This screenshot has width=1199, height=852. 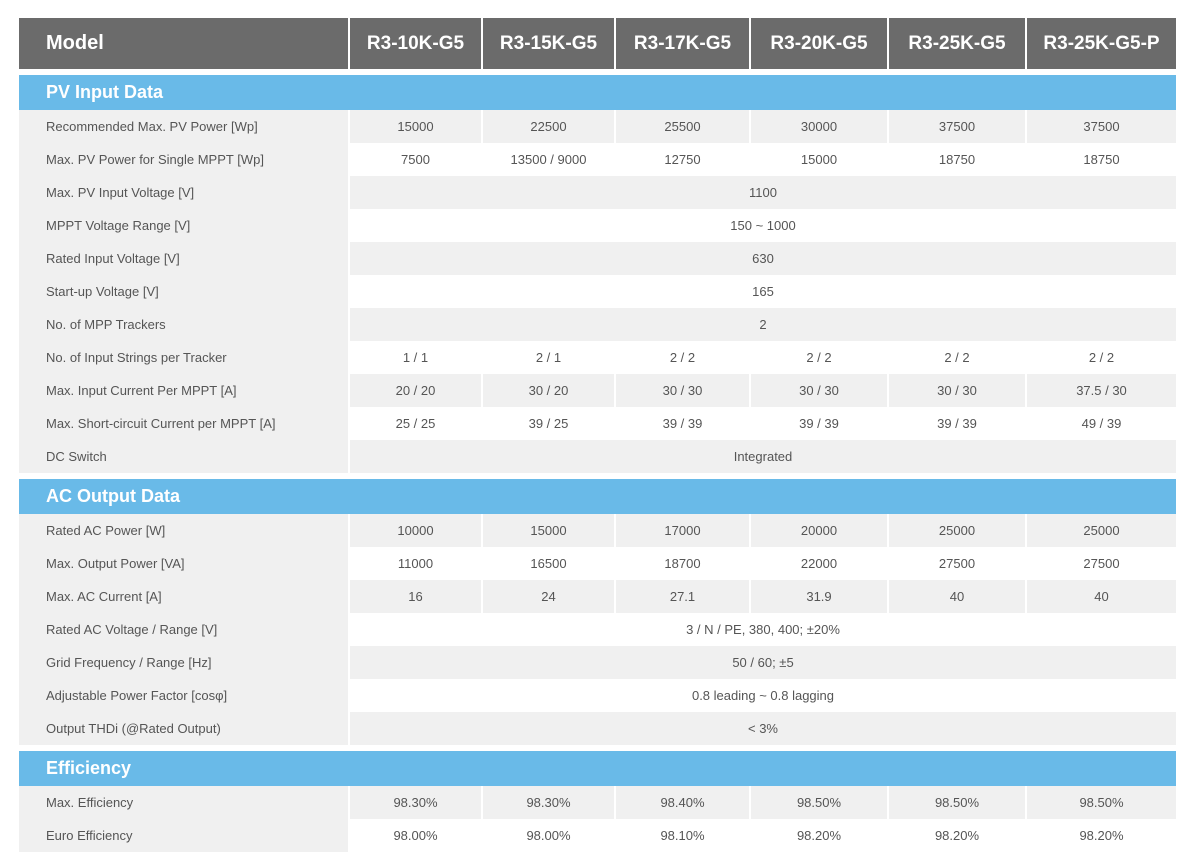 I want to click on spec-value: 39 / 25, so click(x=549, y=423).